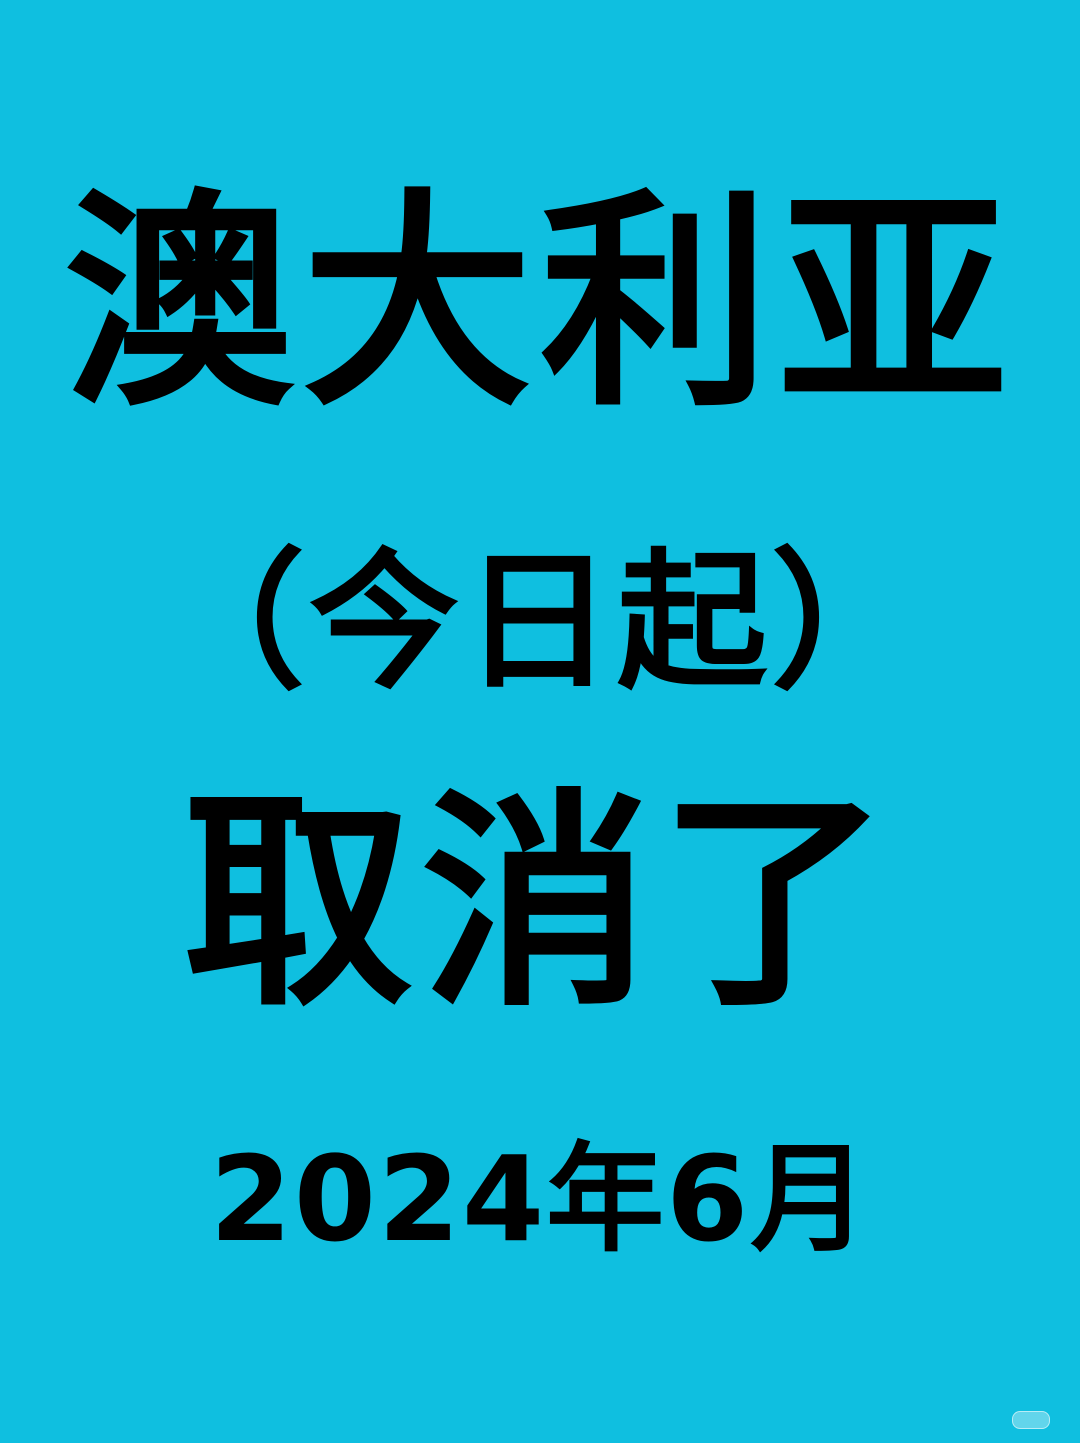 The width and height of the screenshot is (1080, 1443). Describe the element at coordinates (539, 623) in the screenshot. I see `subhead: （今日起）` at that location.